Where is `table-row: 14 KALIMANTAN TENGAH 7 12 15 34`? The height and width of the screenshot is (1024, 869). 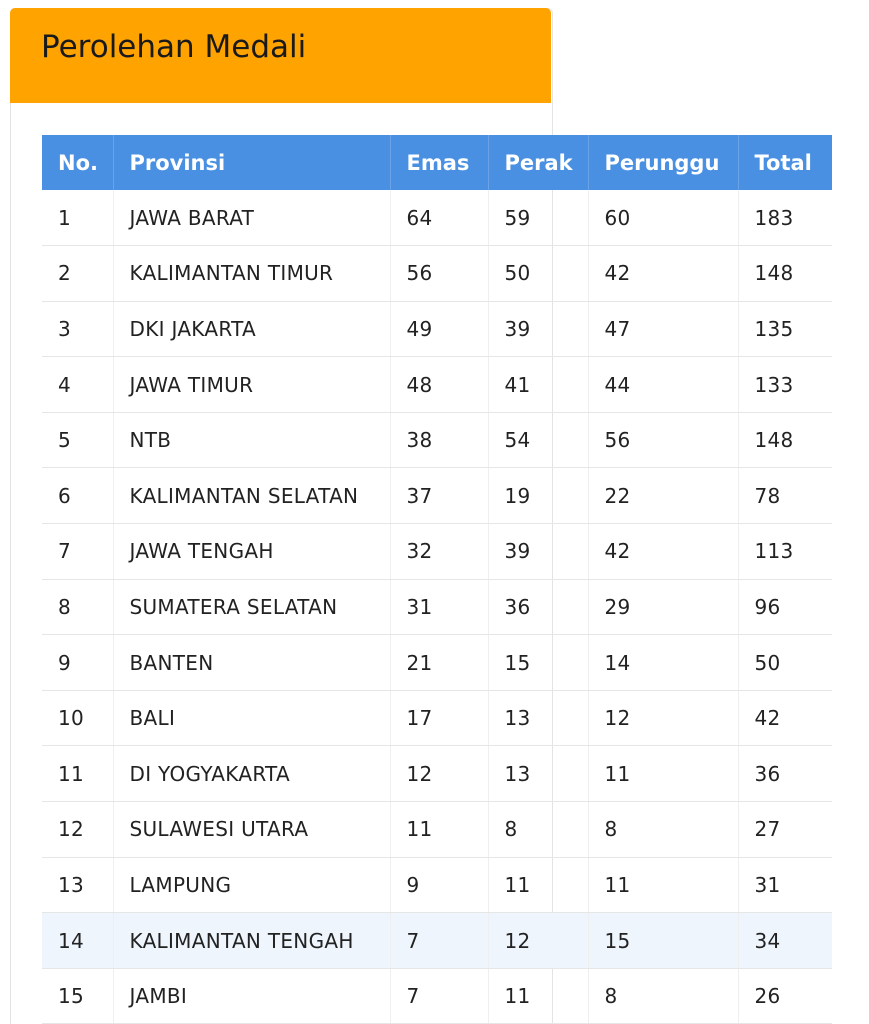
table-row: 14 KALIMANTAN TENGAH 7 12 15 34 is located at coordinates (437, 940).